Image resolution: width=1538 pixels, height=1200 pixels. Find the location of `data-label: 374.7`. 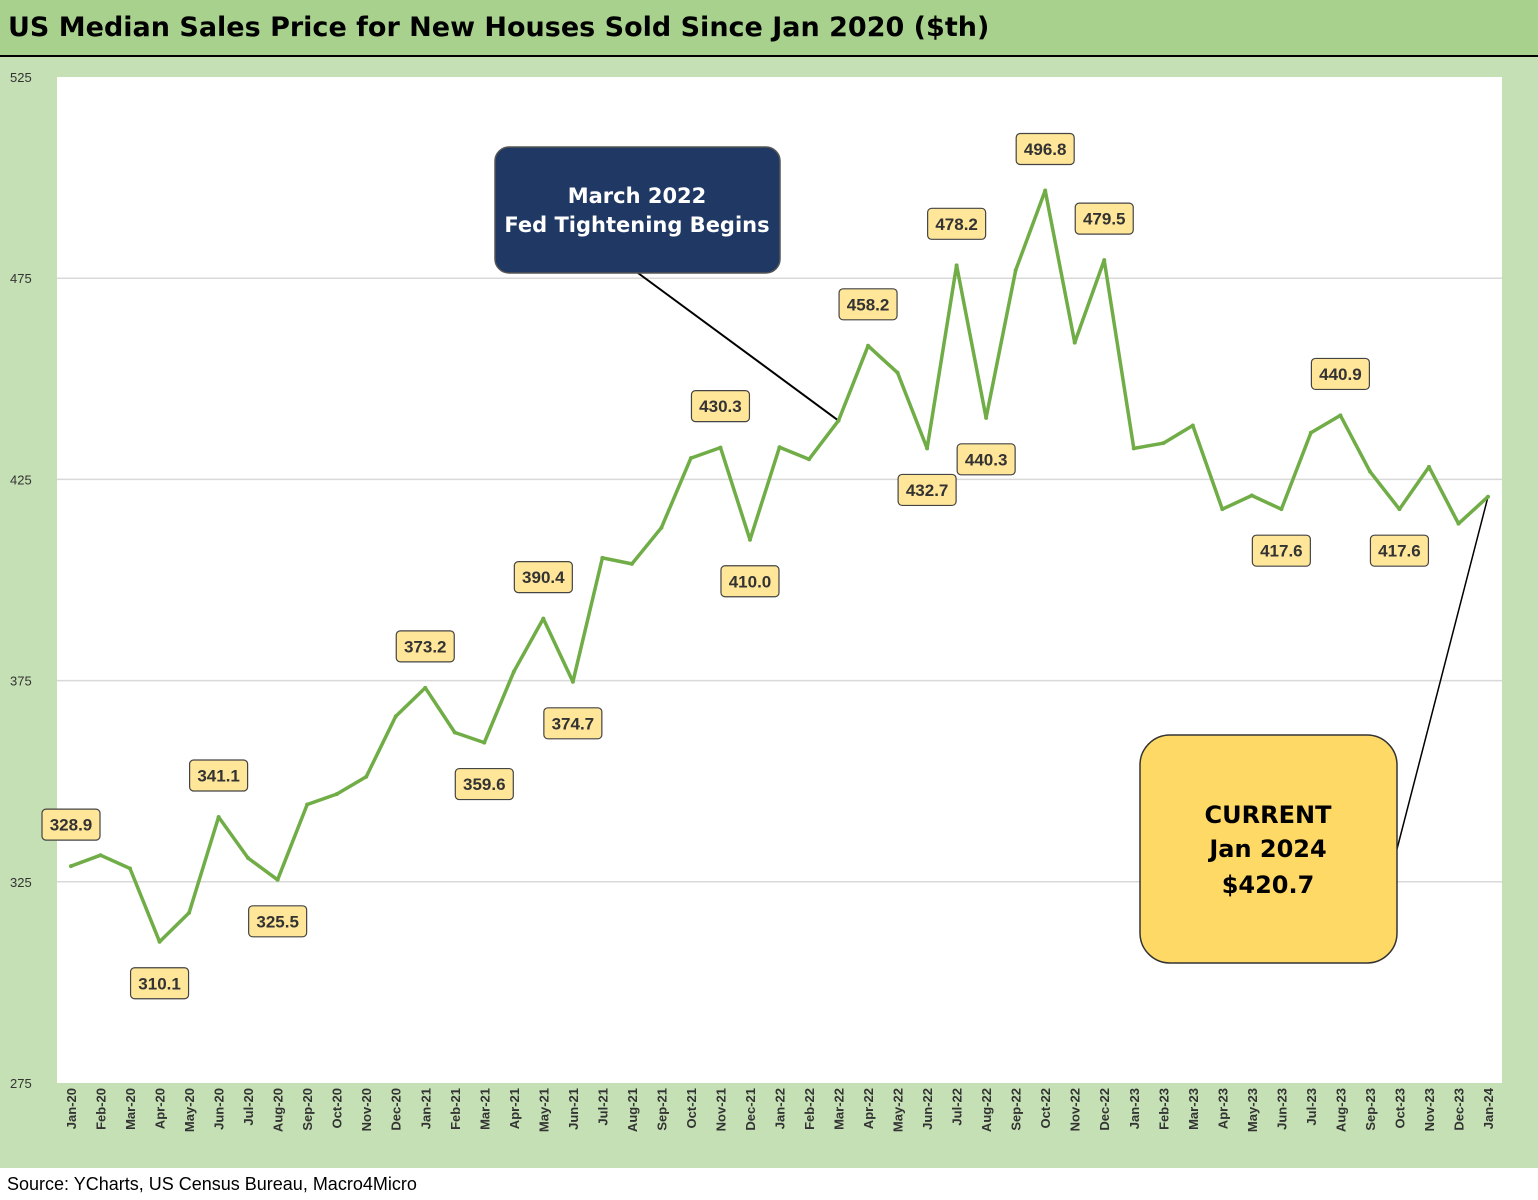

data-label: 374.7 is located at coordinates (573, 723).